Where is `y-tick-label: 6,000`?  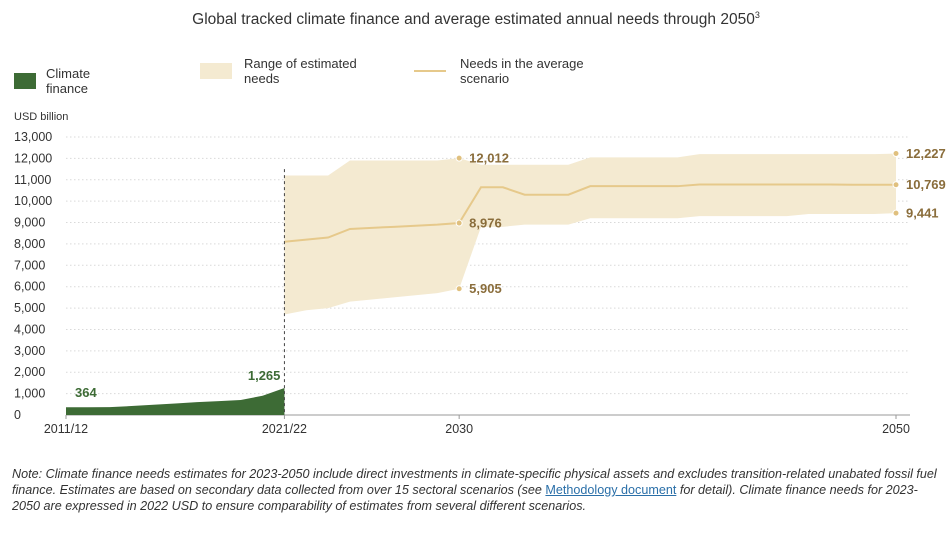
y-tick-label: 6,000 is located at coordinates (29, 287).